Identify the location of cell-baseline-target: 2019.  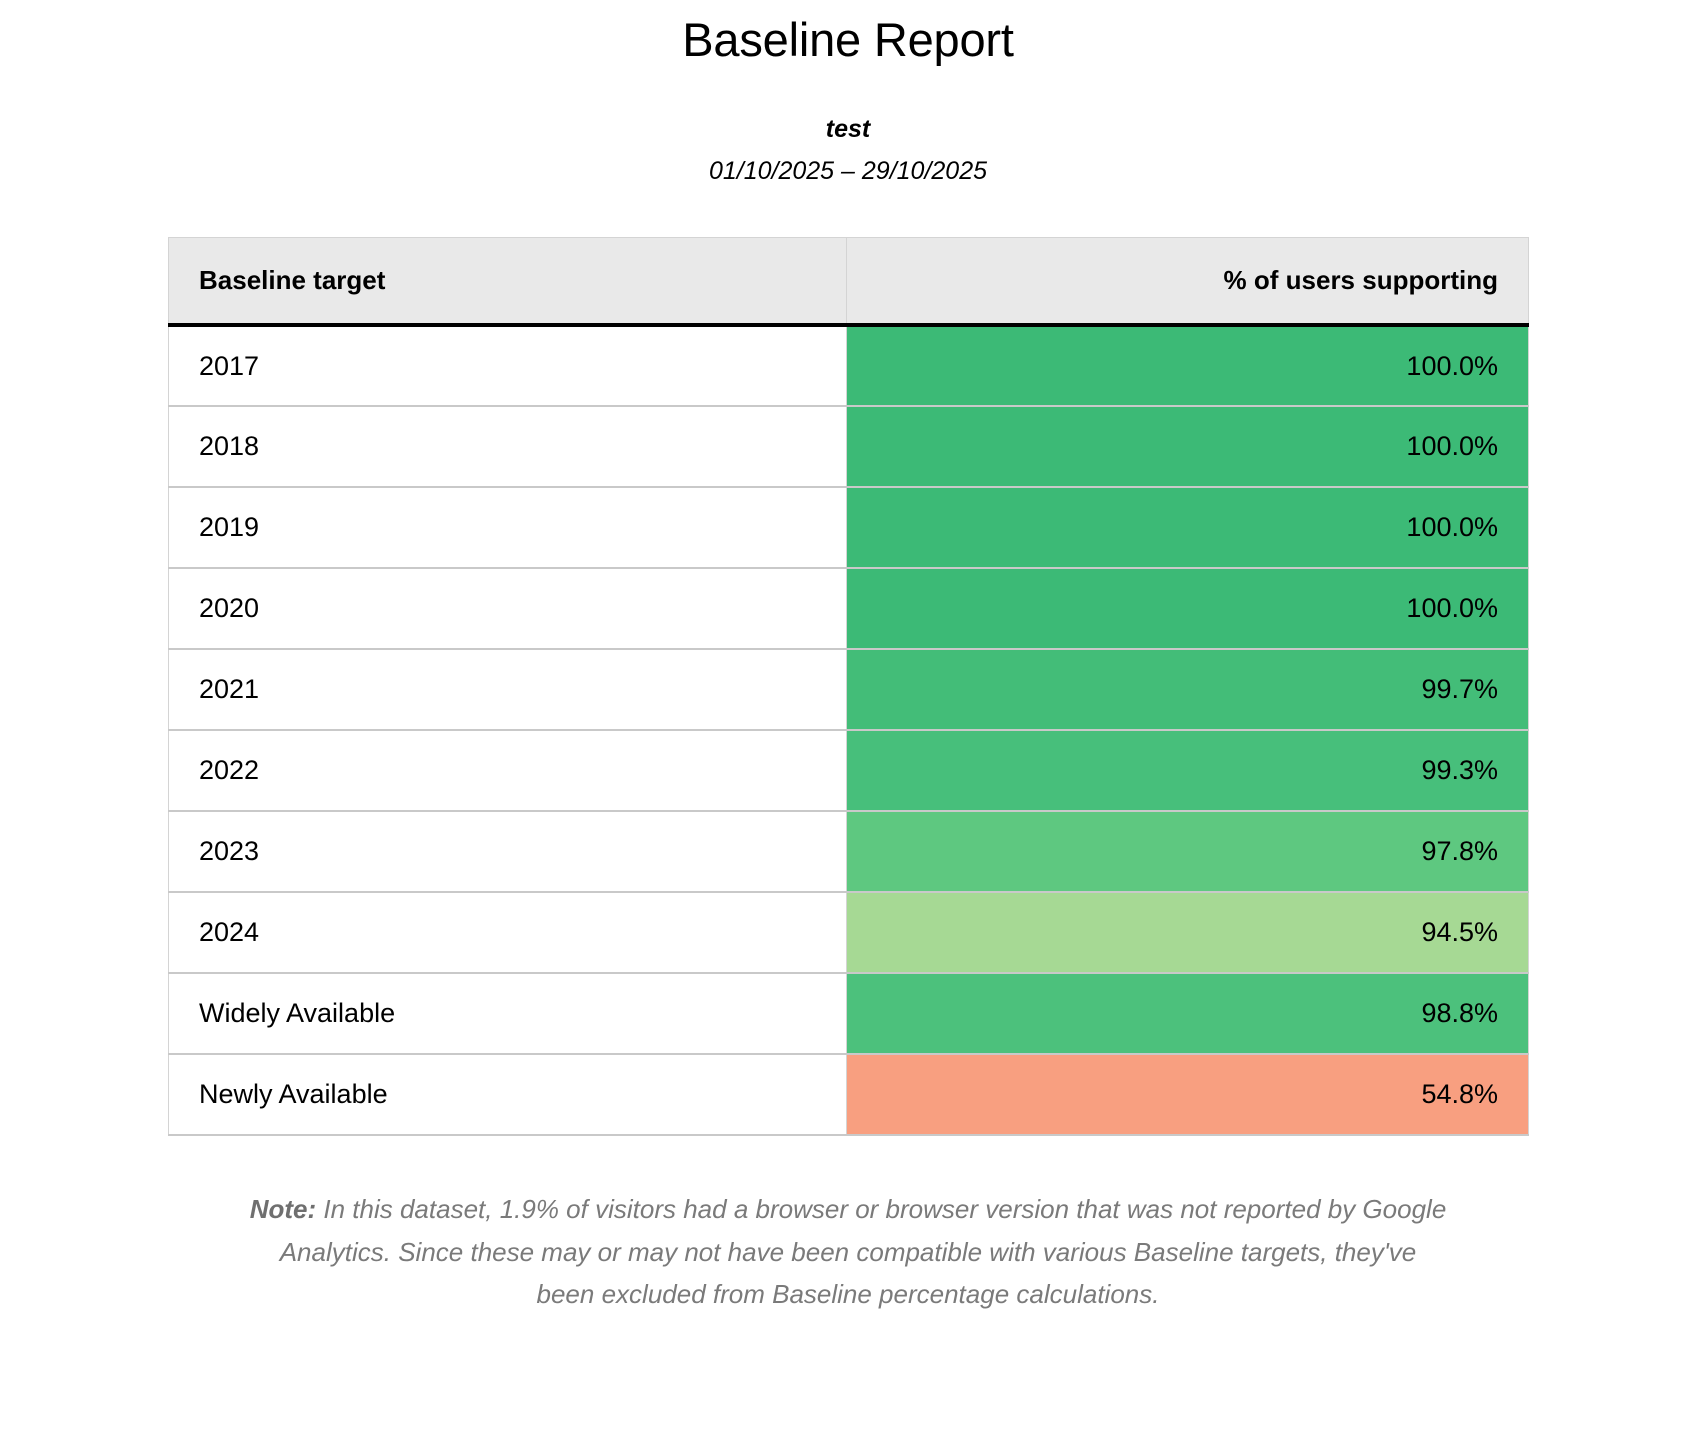
(507, 528).